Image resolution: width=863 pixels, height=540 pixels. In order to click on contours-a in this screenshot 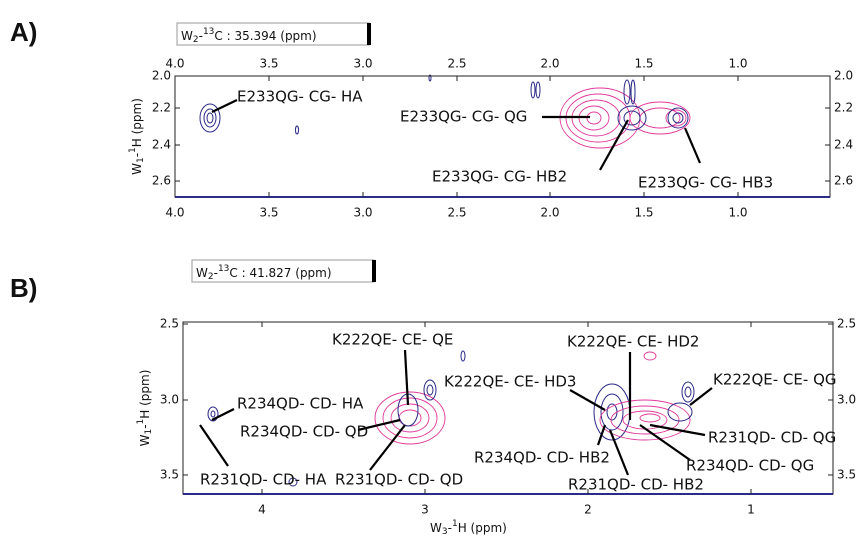, I will do `click(445, 111)`.